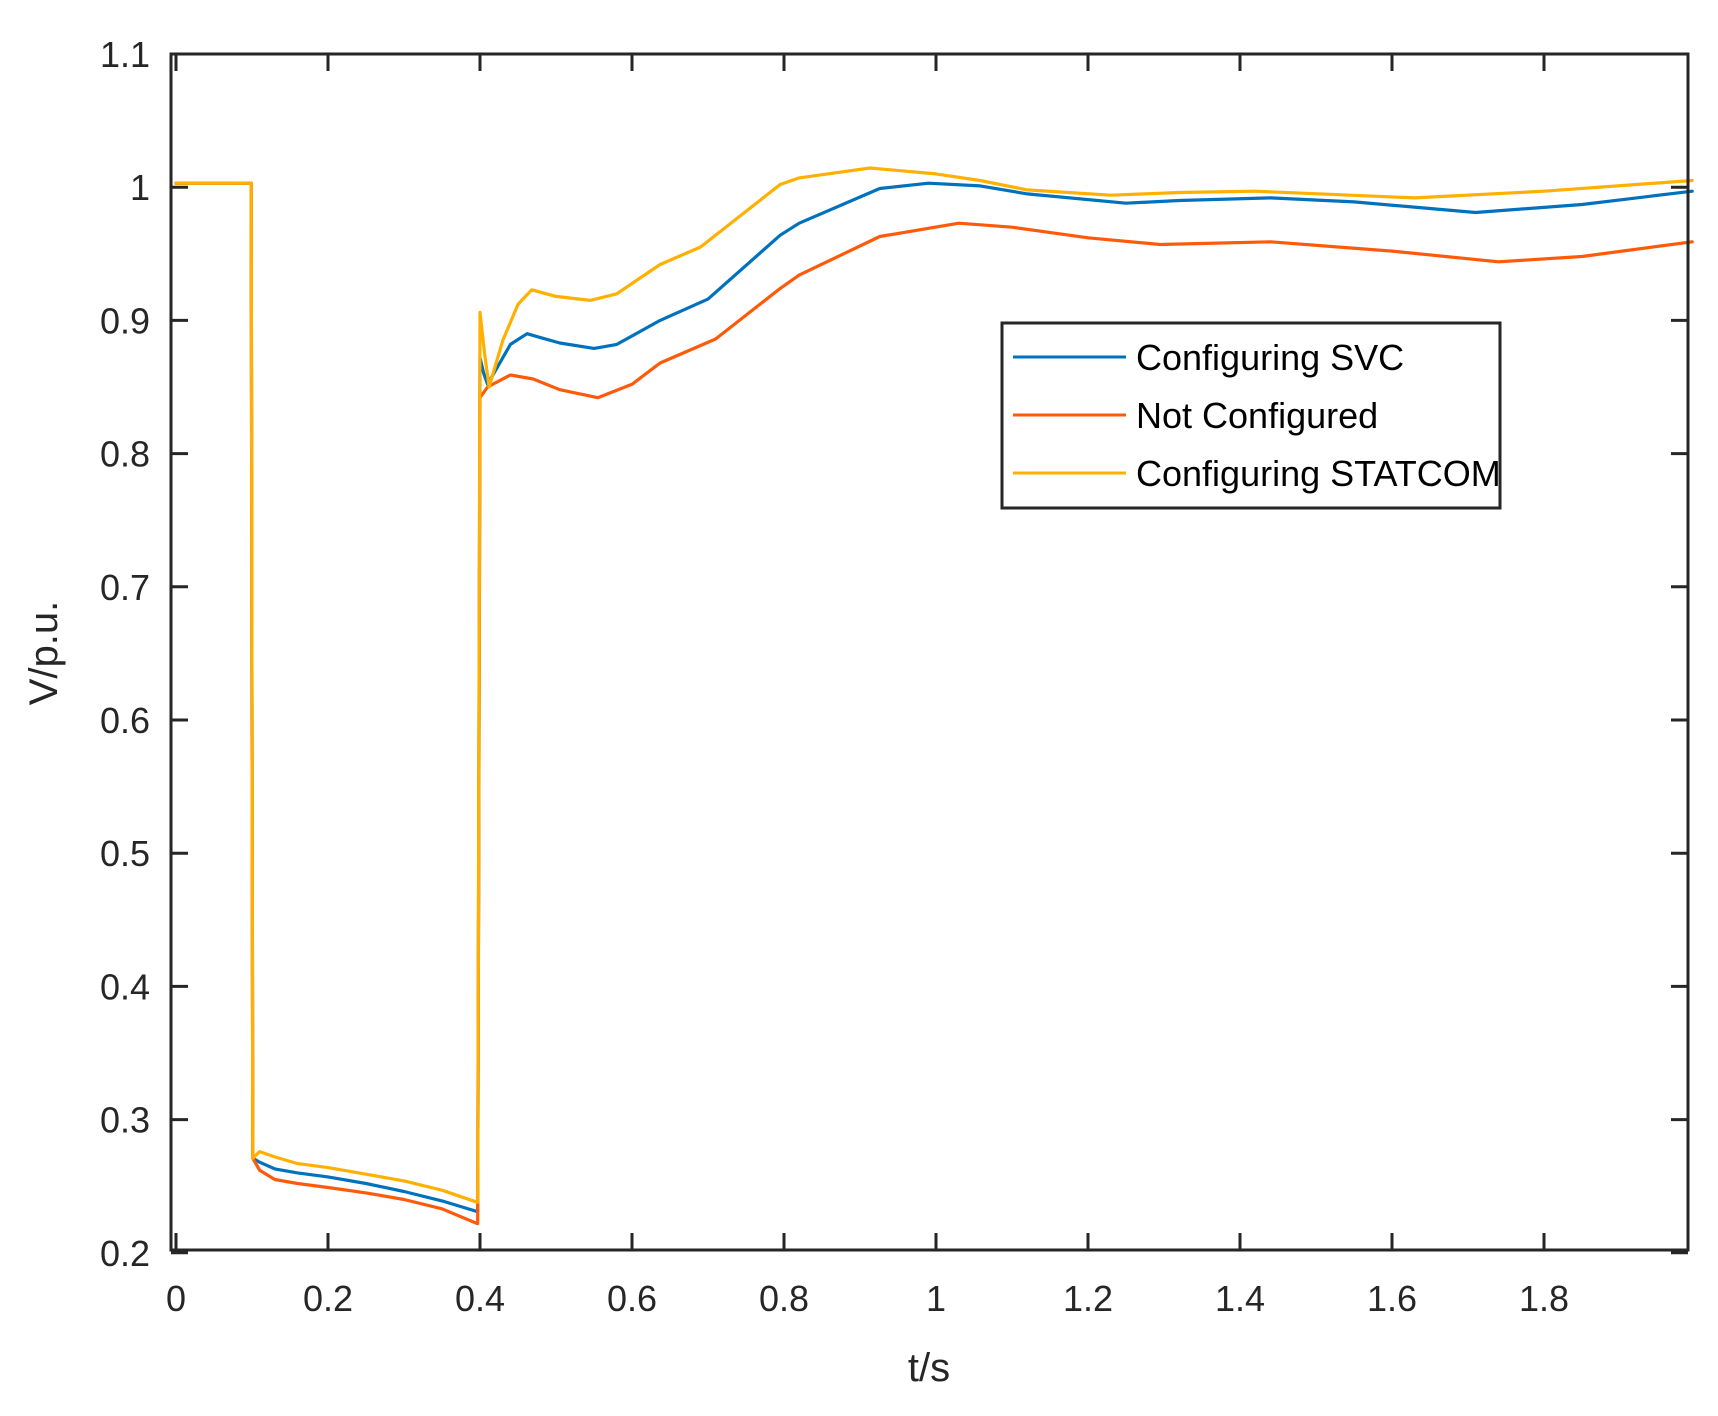  What do you see at coordinates (44, 653) in the screenshot?
I see `y-axis-label: V/p.u.` at bounding box center [44, 653].